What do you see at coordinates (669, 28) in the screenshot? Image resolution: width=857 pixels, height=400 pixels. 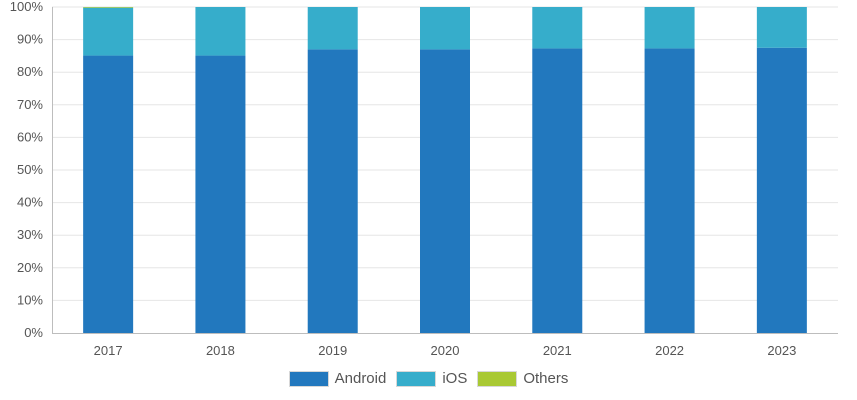 I see `bar-ios-2022` at bounding box center [669, 28].